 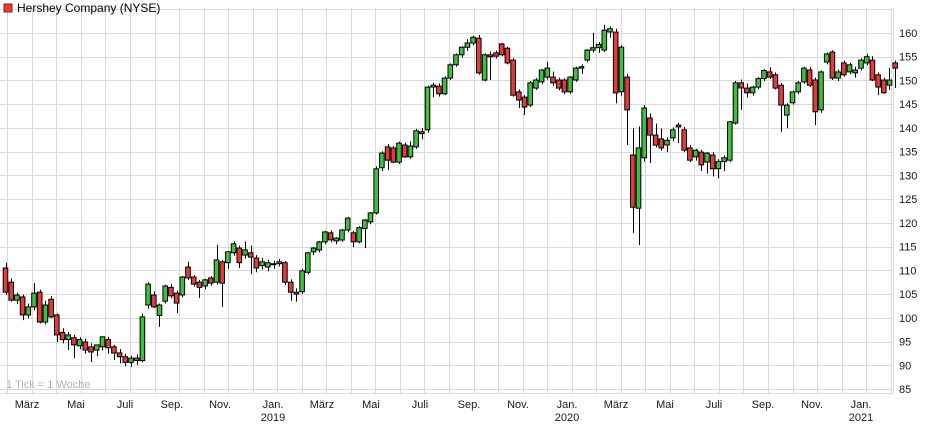 What do you see at coordinates (469, 405) in the screenshot?
I see `x-axis-month-label: Sep.` at bounding box center [469, 405].